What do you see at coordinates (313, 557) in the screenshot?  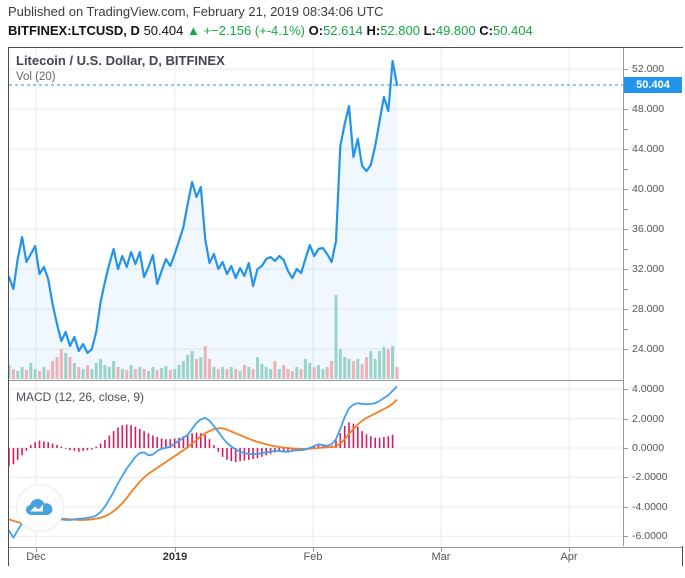 I see `time-axis-label-feb: Feb` at bounding box center [313, 557].